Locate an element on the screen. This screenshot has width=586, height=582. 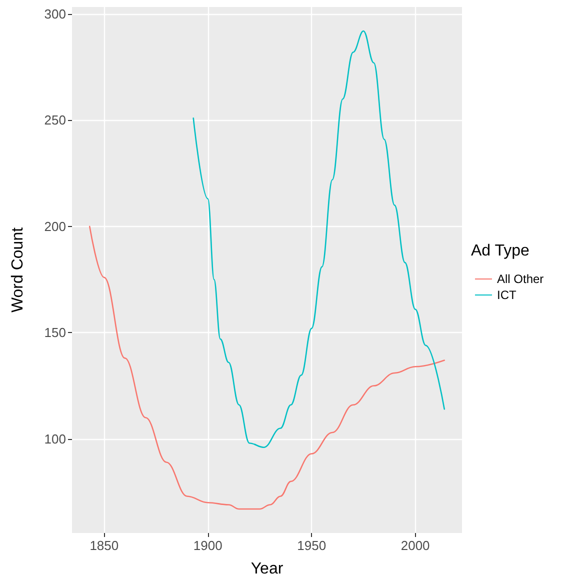
x-tick-label: 1900 is located at coordinates (207, 545).